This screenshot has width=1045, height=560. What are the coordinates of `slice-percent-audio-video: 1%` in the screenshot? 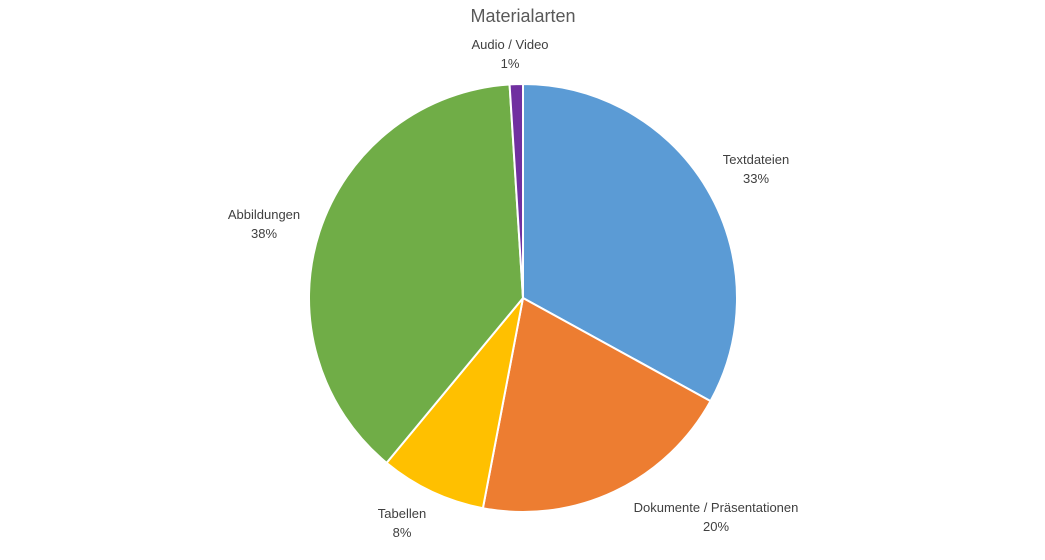 It's located at (510, 63).